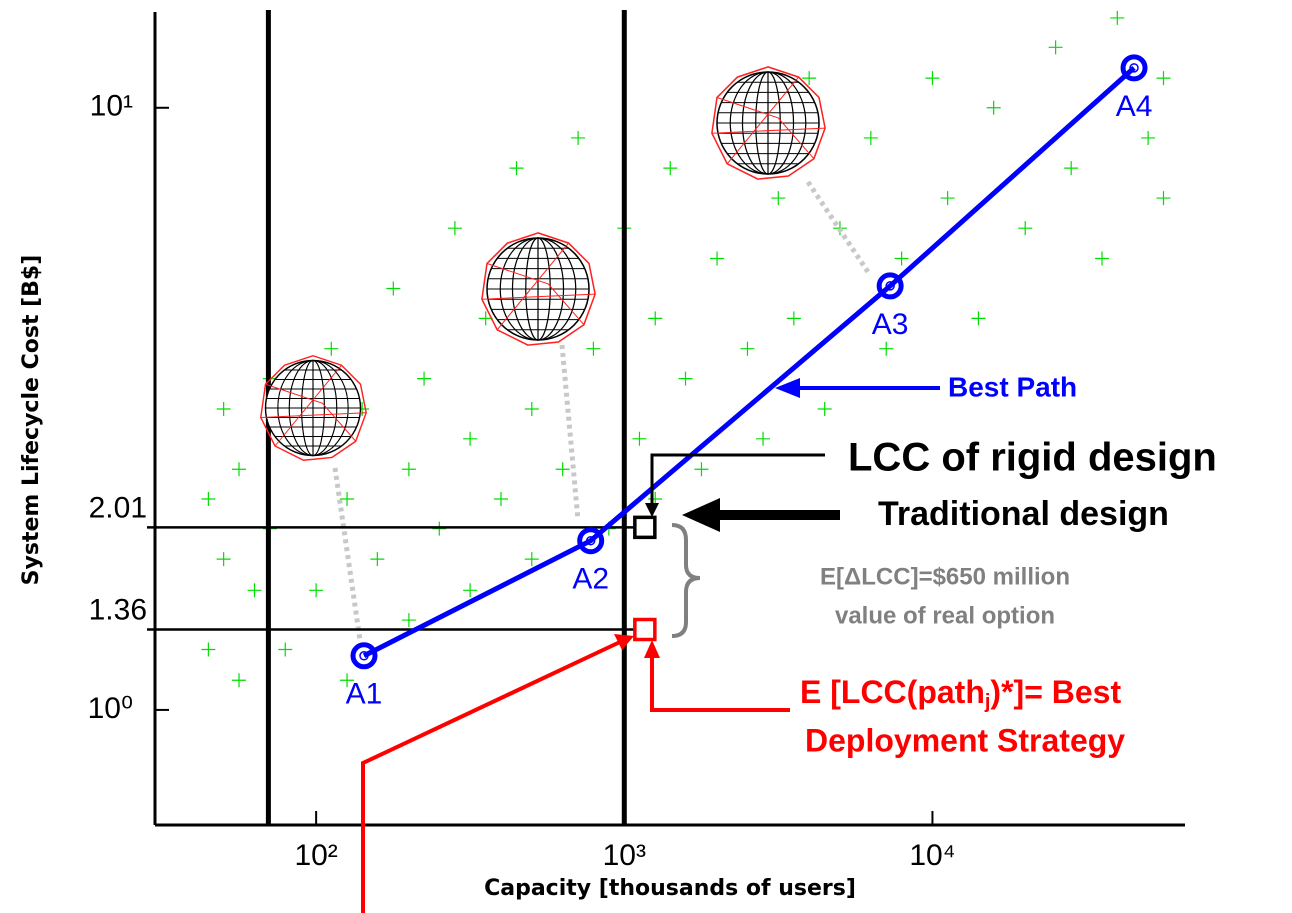  I want to click on y-axis-title: System Lifecycle Cost [B$], so click(31, 420).